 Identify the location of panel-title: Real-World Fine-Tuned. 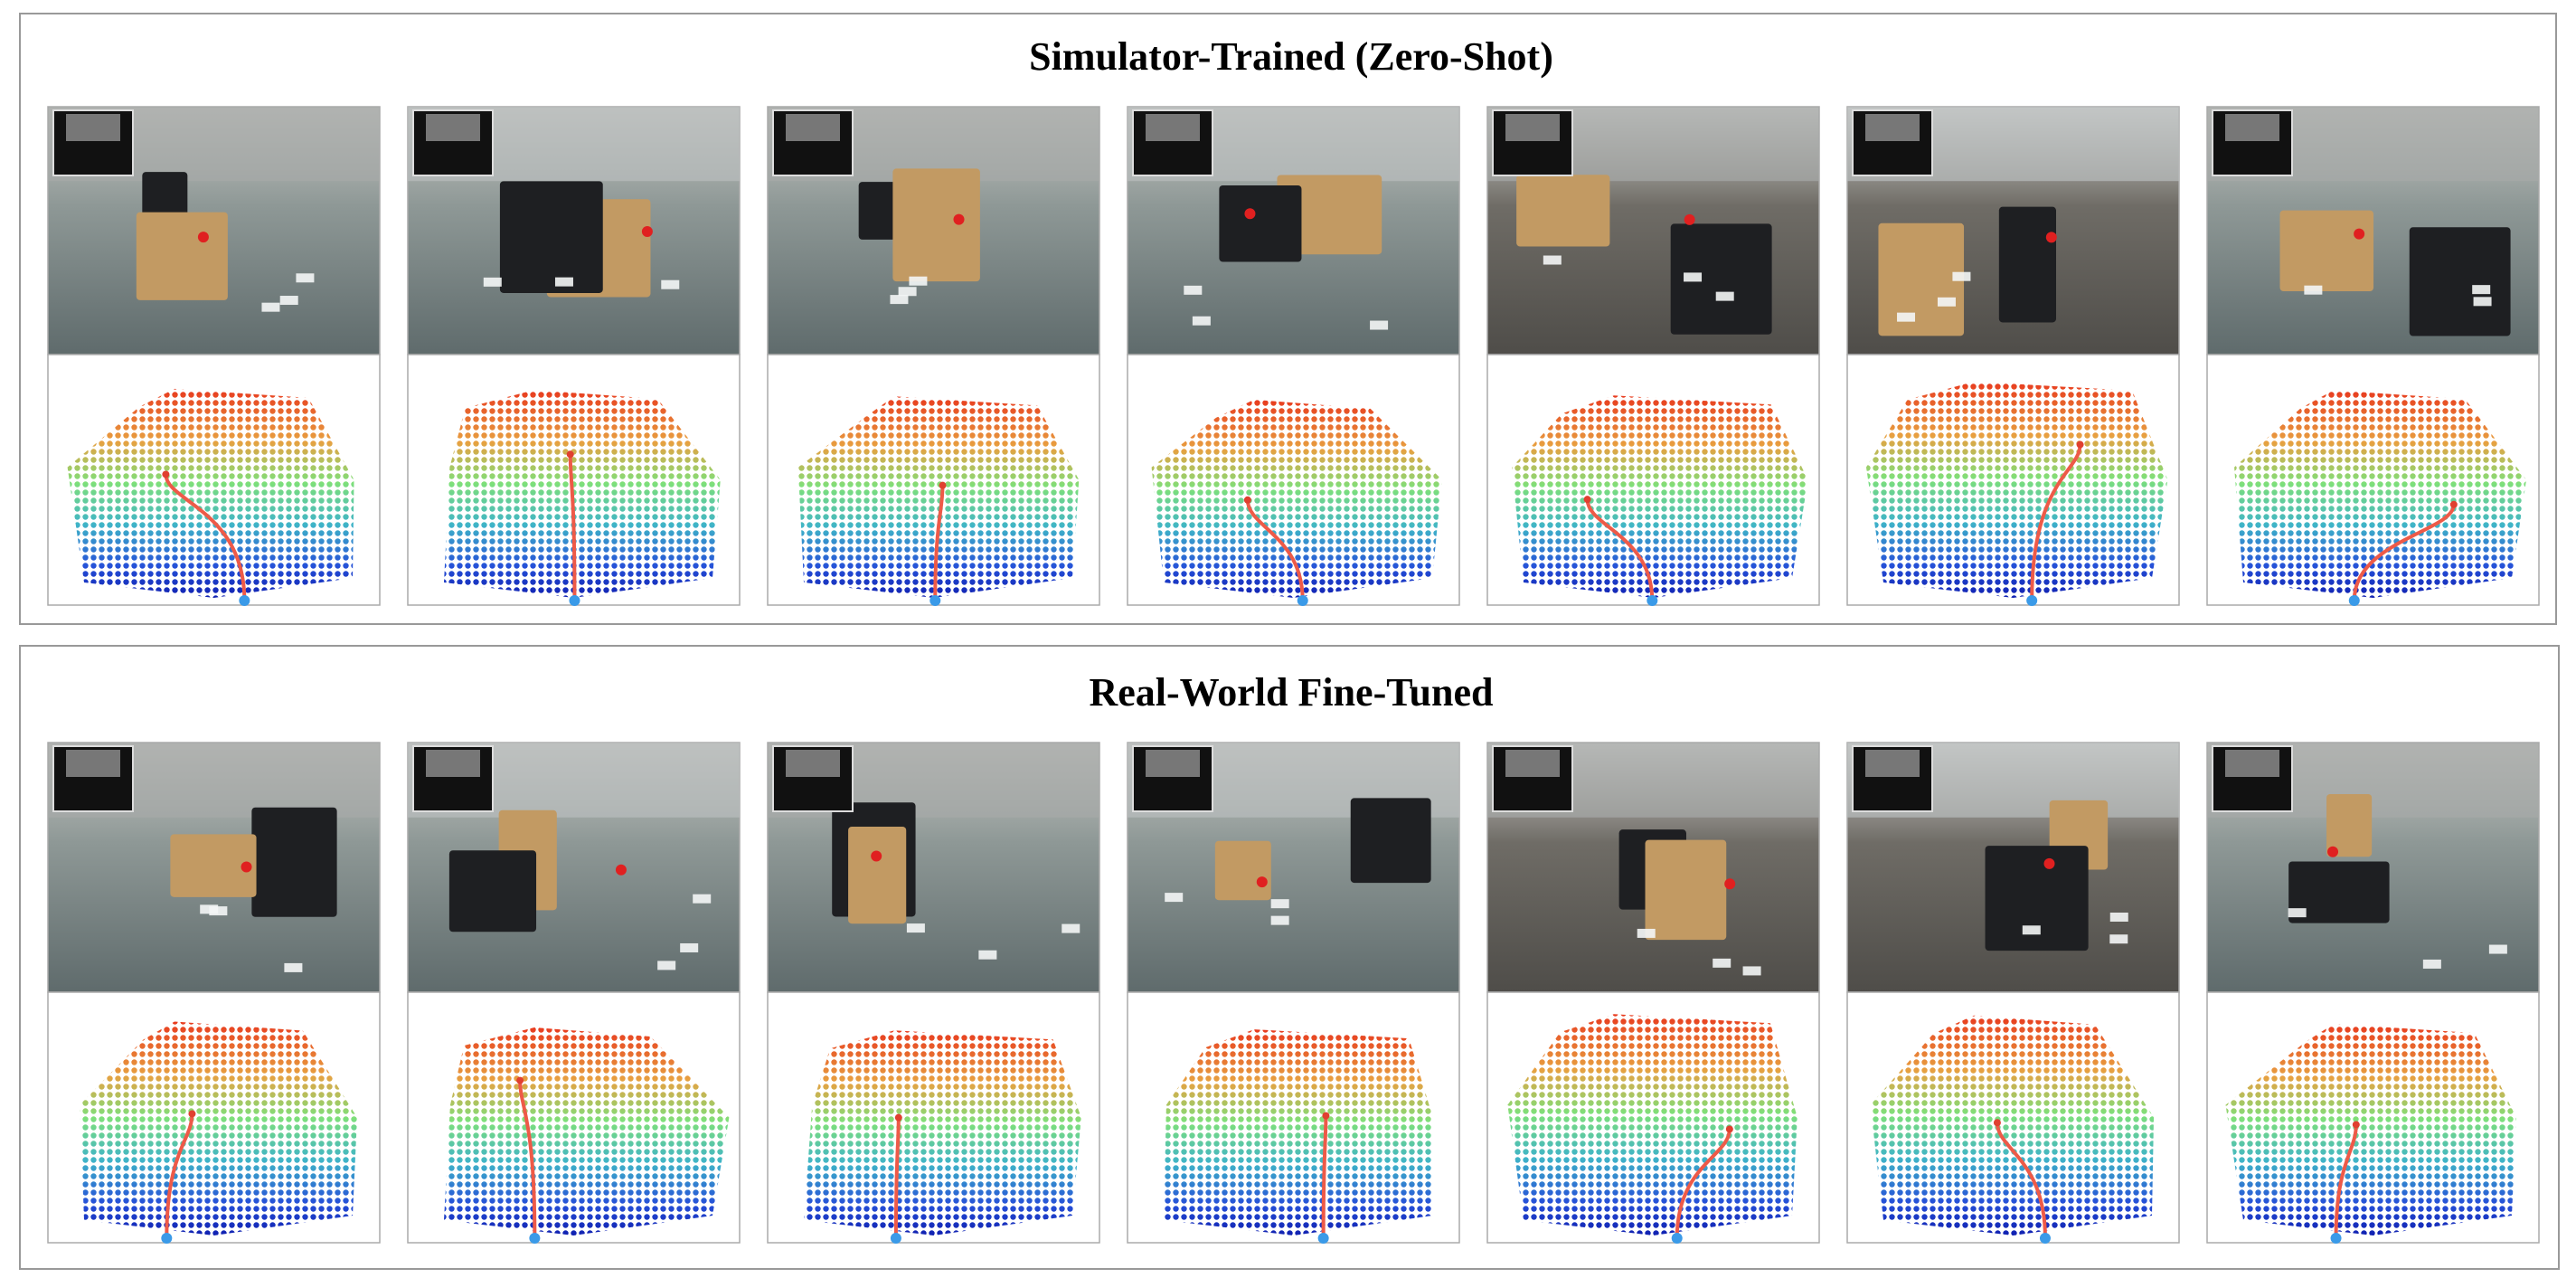
(1292, 692).